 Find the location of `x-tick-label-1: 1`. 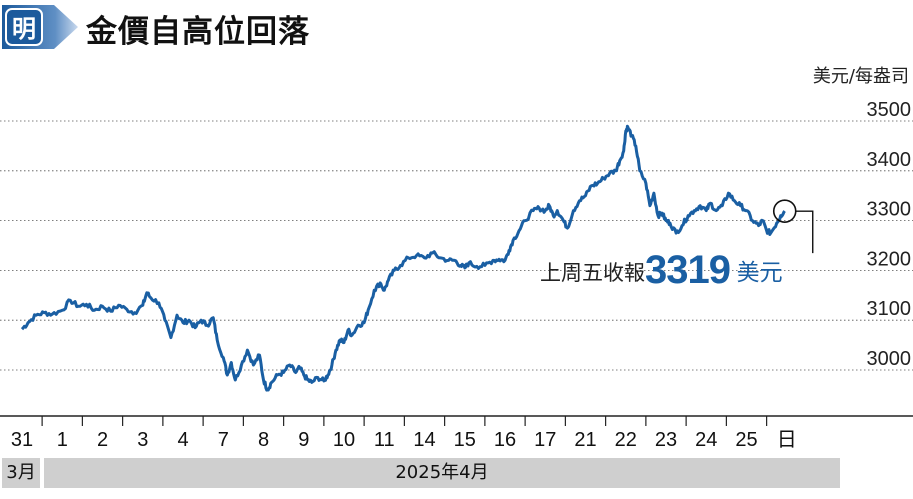

x-tick-label-1: 1 is located at coordinates (62, 440).